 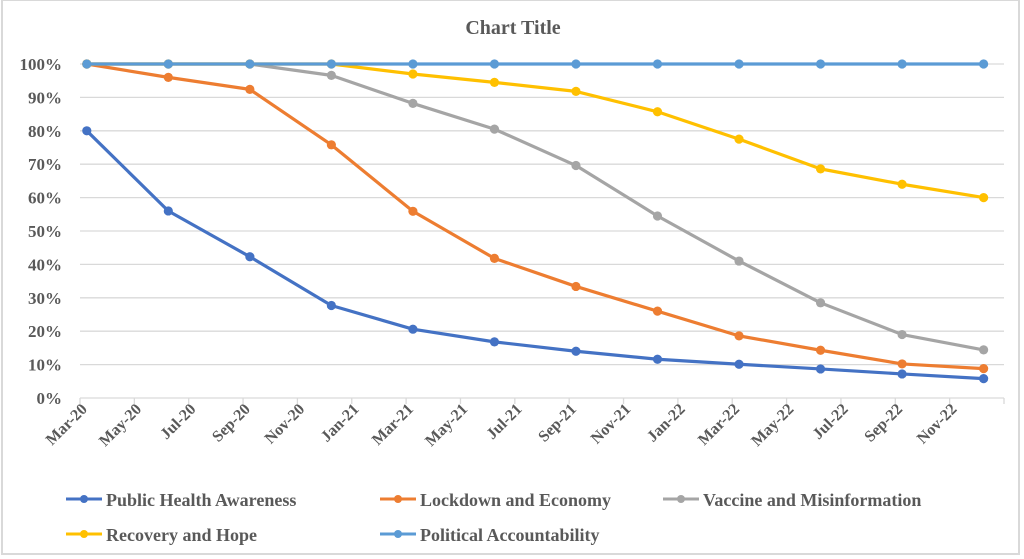 I want to click on legend-label: Recovery and Hope, so click(x=181, y=535).